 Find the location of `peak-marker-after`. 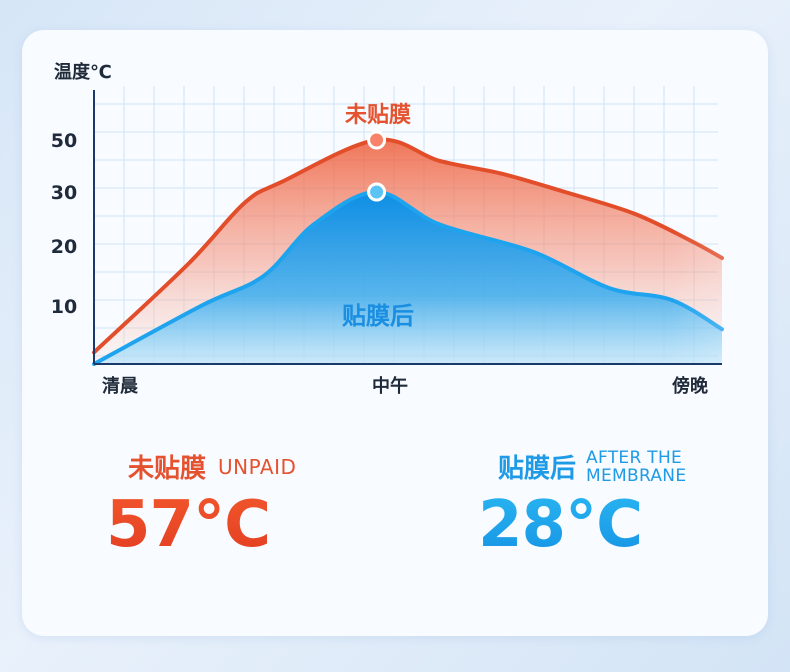

peak-marker-after is located at coordinates (377, 192).